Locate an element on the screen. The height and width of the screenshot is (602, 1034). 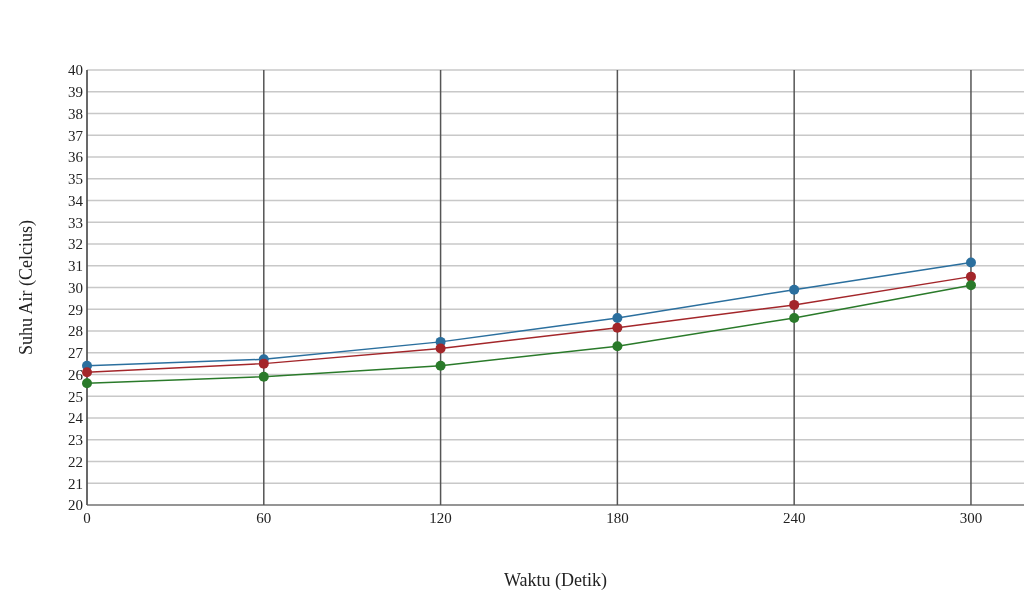
y-tick-label: 40 is located at coordinates (75, 70).